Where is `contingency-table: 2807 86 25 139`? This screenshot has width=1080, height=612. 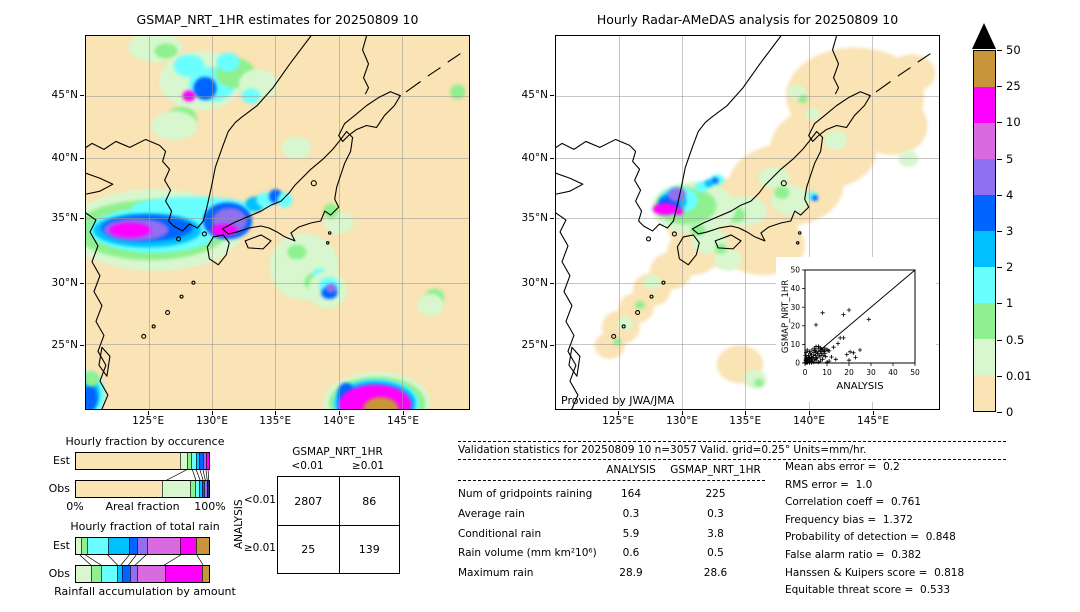
contingency-table: 2807 86 25 139 is located at coordinates (338, 525).